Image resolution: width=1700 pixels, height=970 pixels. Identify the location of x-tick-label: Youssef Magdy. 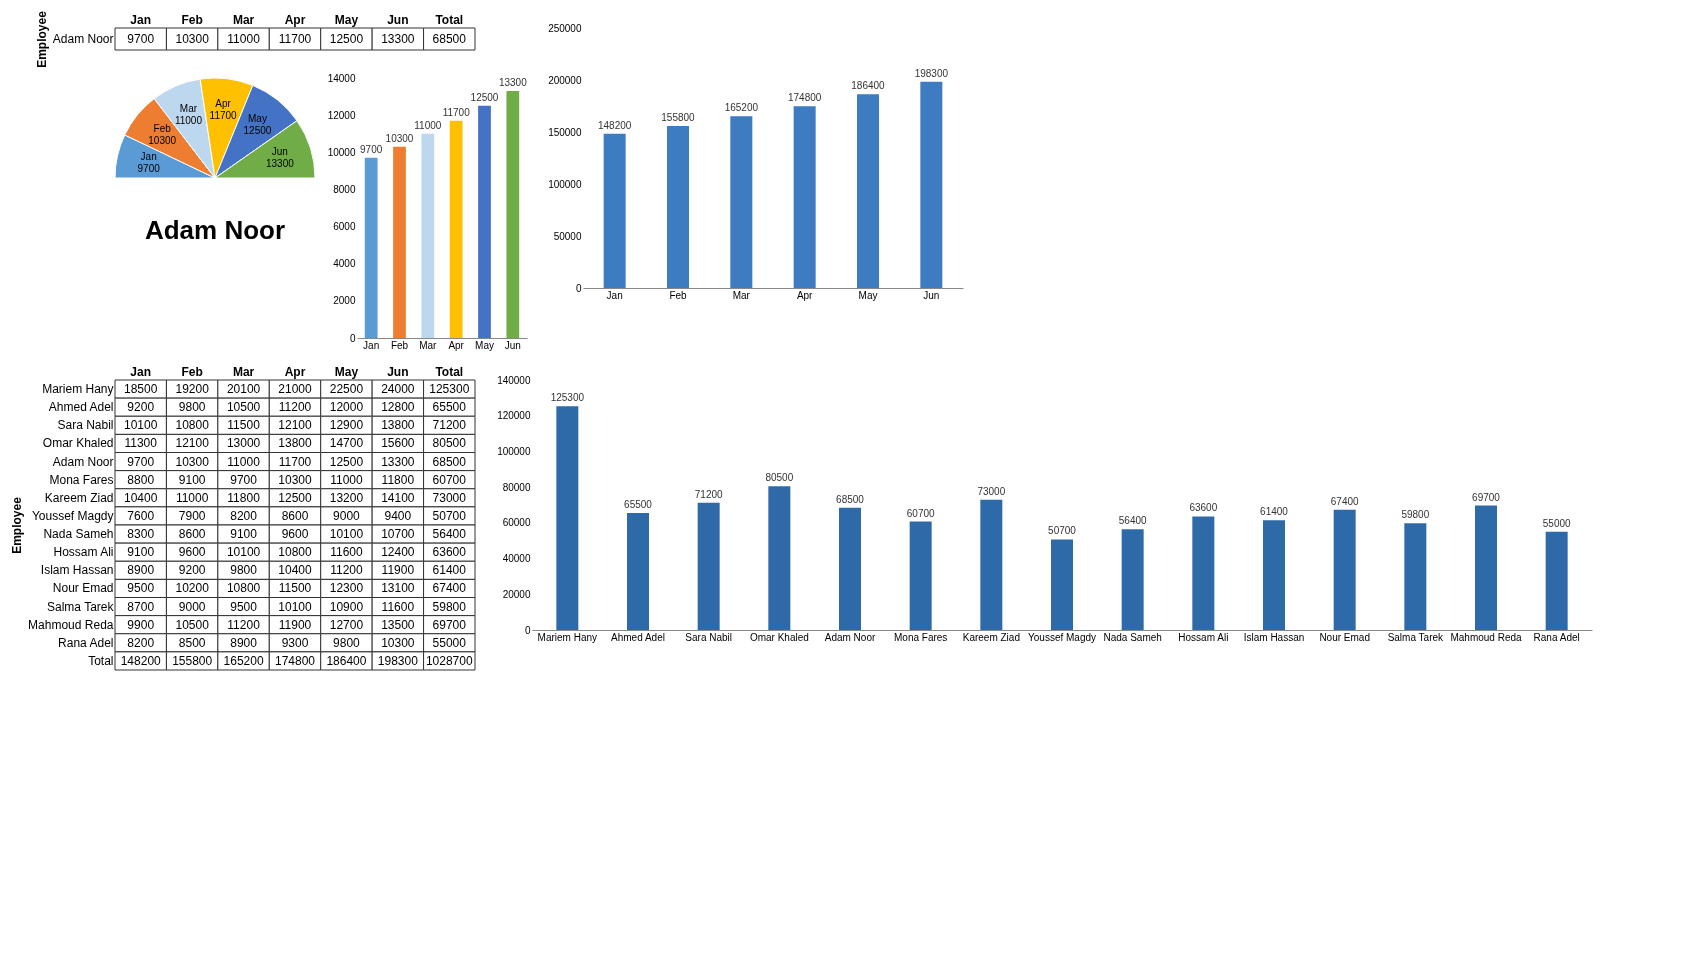
(1062, 637).